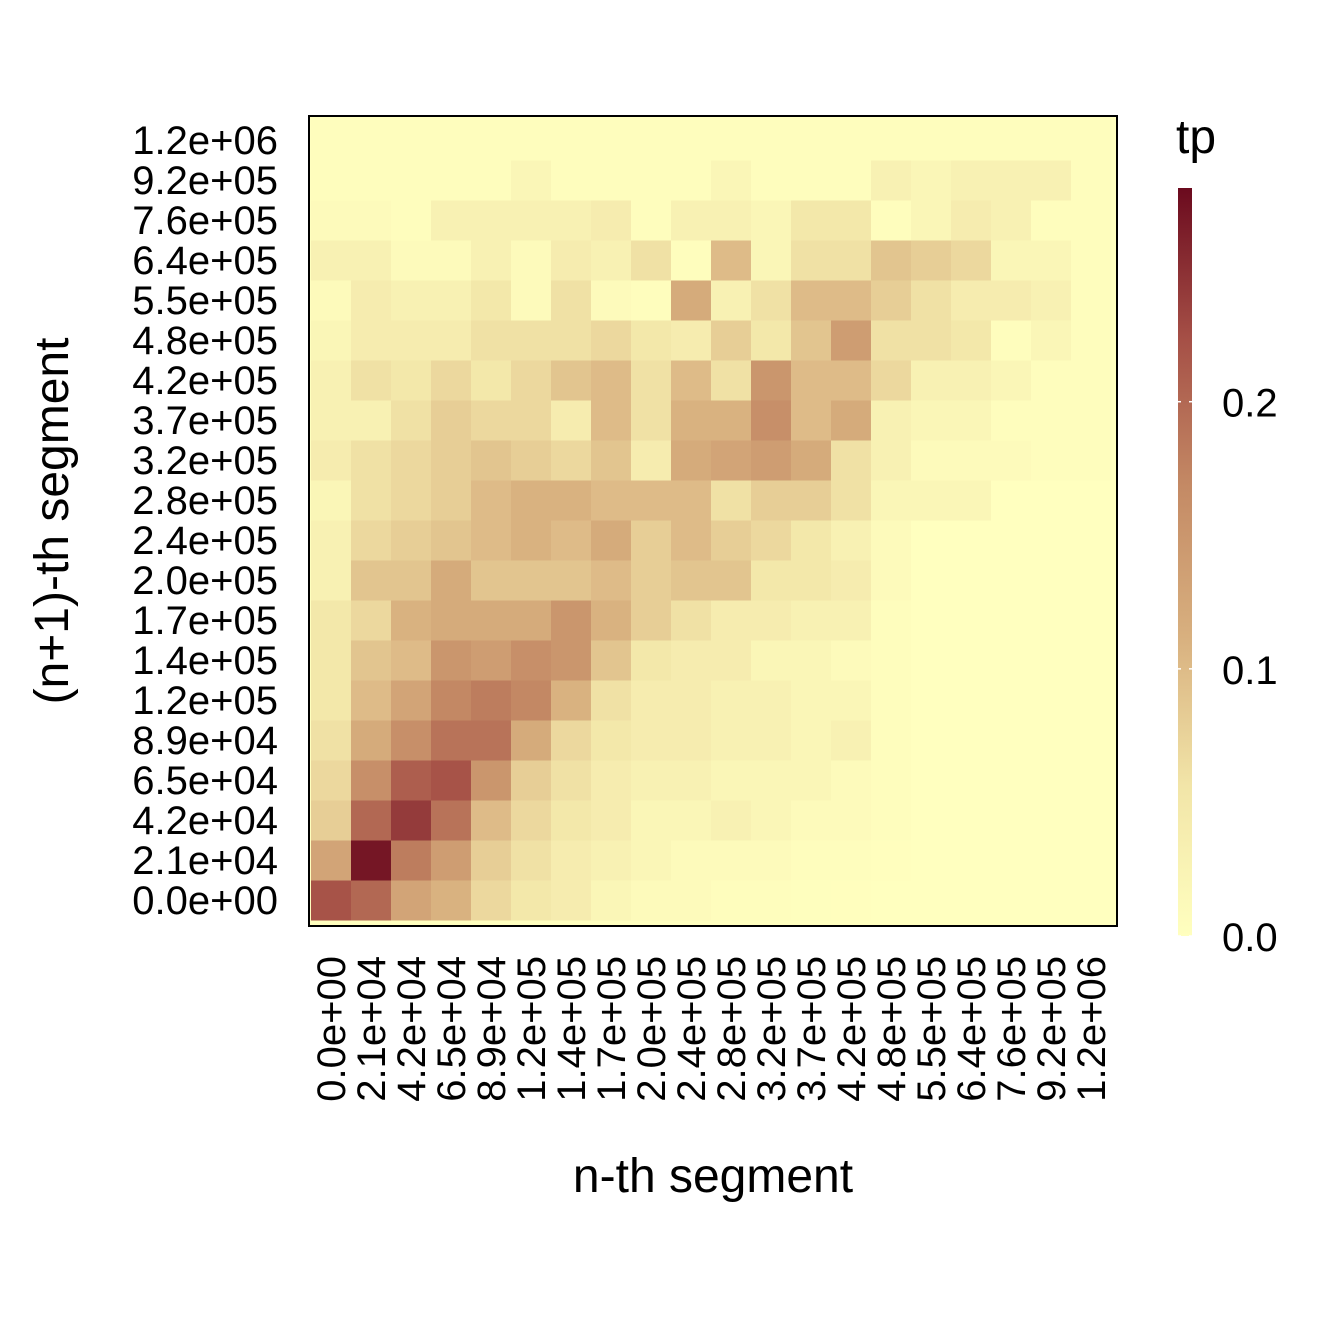 This screenshot has height=1320, width=1320. What do you see at coordinates (205, 581) in the screenshot?
I see `y-tick-label: 2.0e+05` at bounding box center [205, 581].